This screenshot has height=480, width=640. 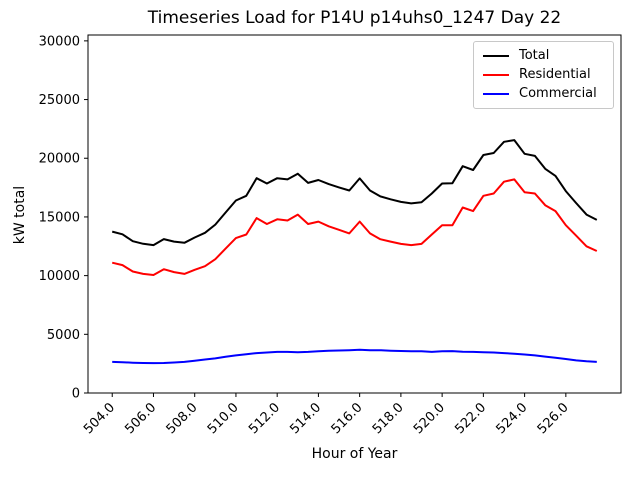 What do you see at coordinates (99, 418) in the screenshot?
I see `x-tick-label: 504.0` at bounding box center [99, 418].